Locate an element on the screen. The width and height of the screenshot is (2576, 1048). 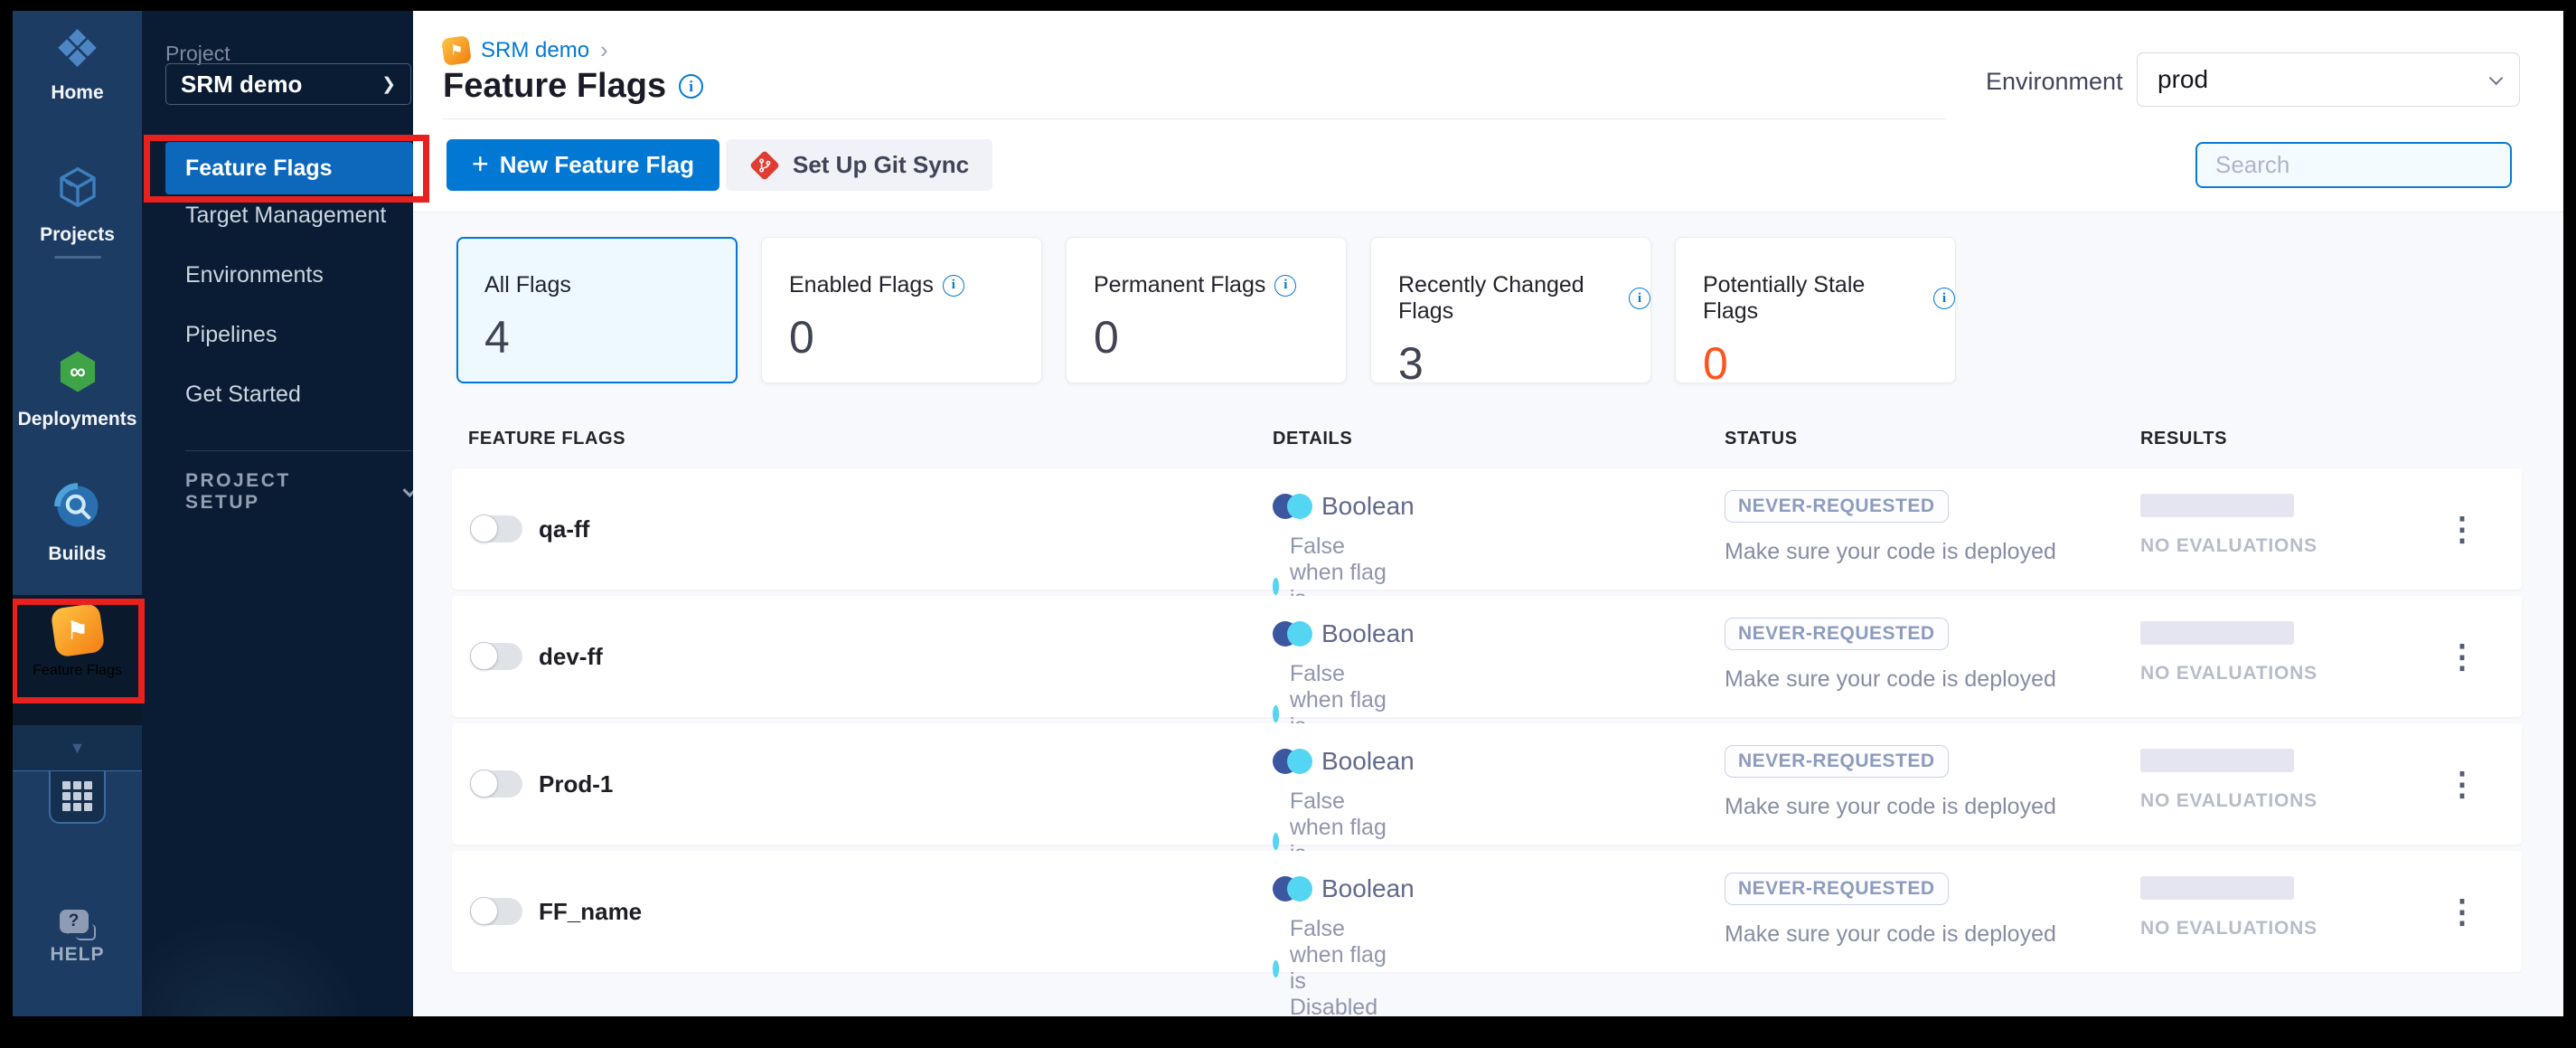
search-box is located at coordinates (2356, 165).